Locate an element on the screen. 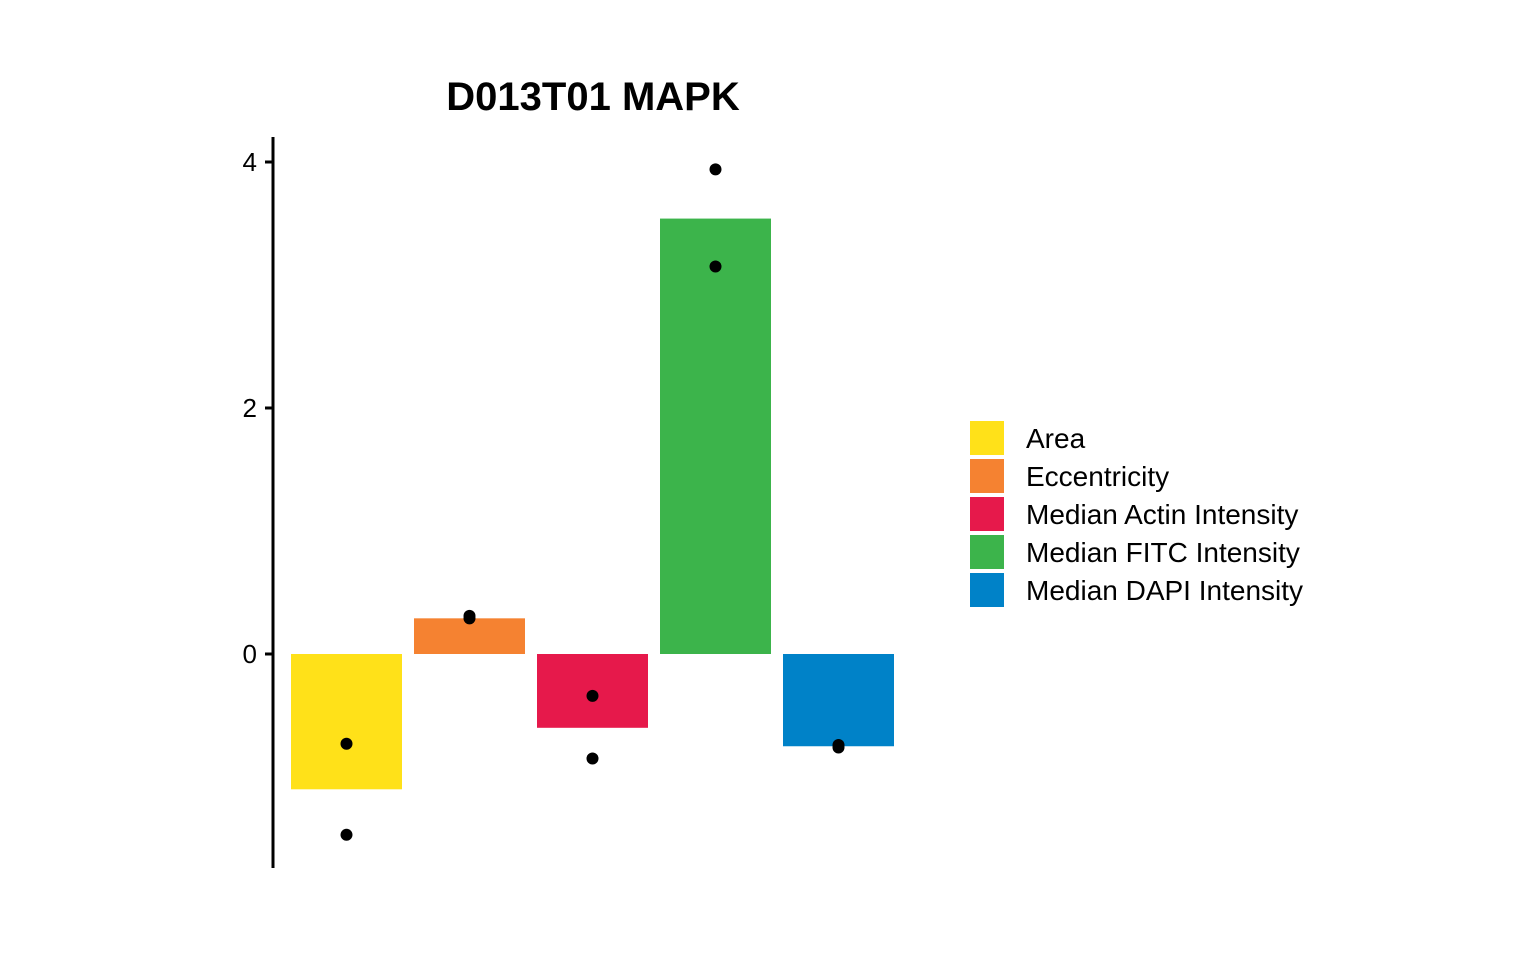  y-tick-label: 2 is located at coordinates (250, 408).